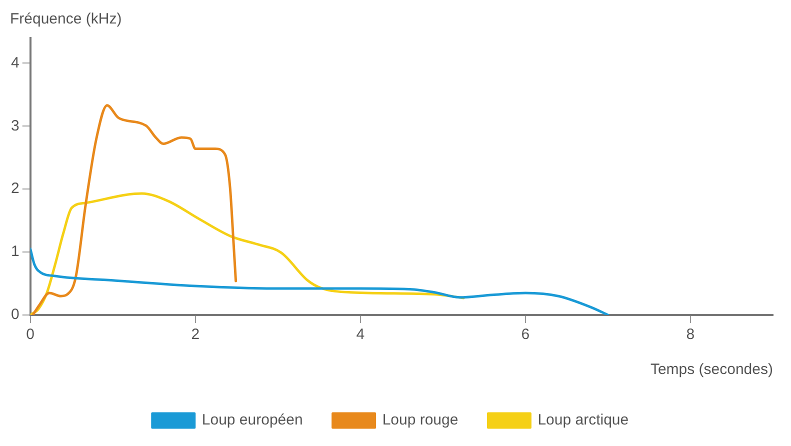  I want to click on x-tick-label: 6, so click(525, 335).